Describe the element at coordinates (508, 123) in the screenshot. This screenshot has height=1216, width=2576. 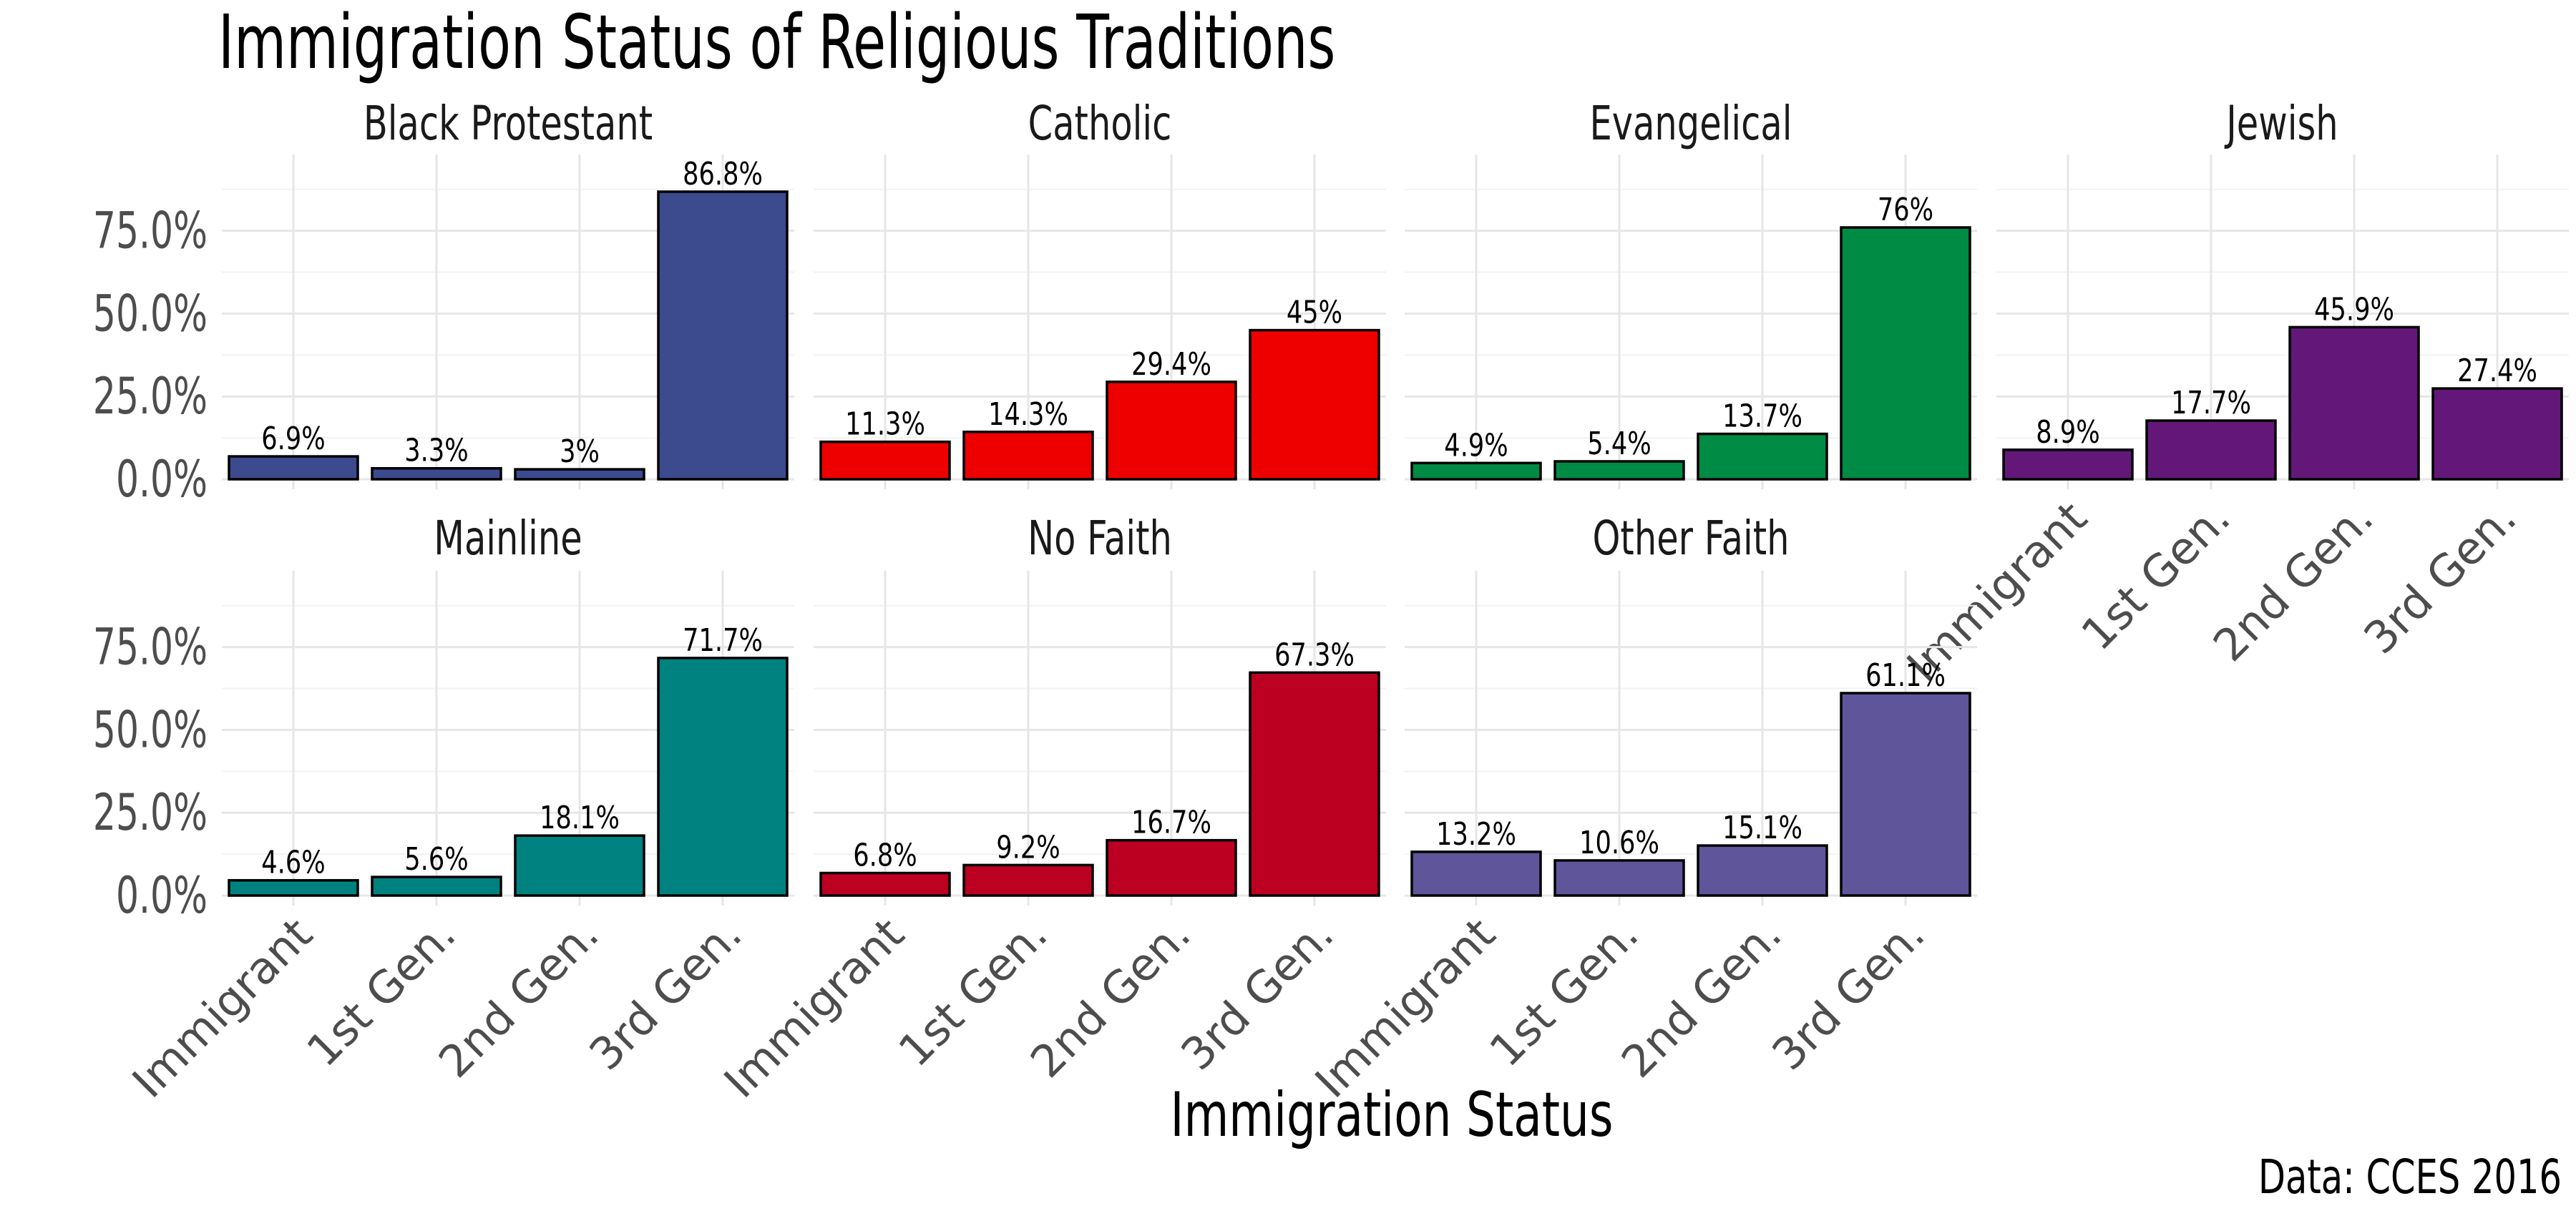
I see `facet-title-black-protestant: Black Protestant` at that location.